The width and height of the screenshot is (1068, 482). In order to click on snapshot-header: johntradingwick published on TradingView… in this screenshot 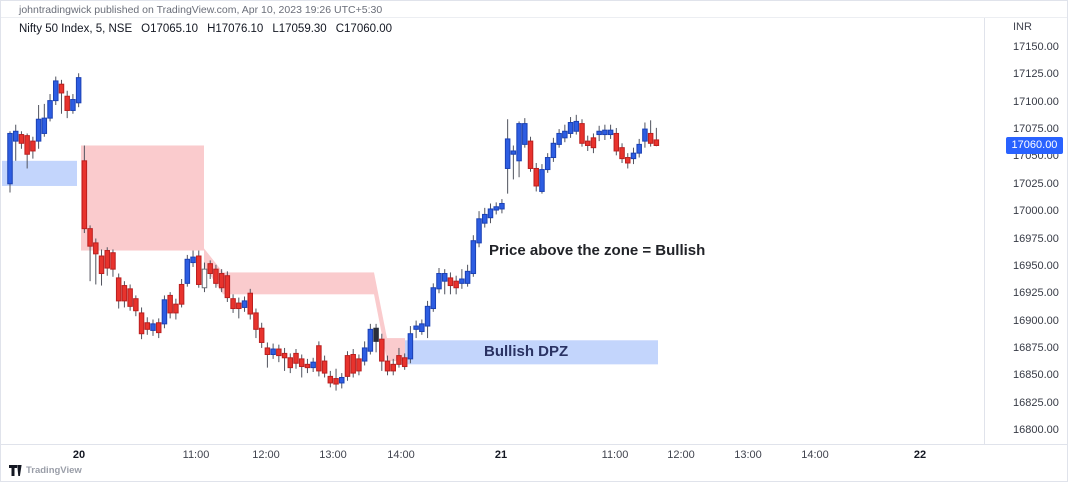, I will do `click(534, 9)`.